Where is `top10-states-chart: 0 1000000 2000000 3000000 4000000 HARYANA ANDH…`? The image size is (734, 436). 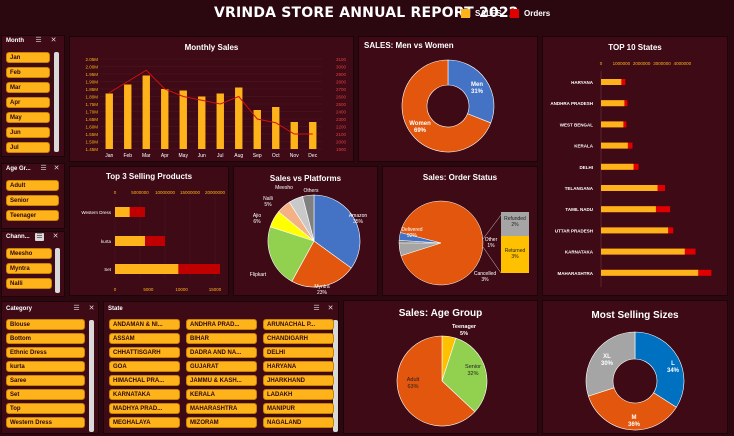
top10-states-chart: 0 1000000 2000000 3000000 4000000 HARYANA ANDH… is located at coordinates (631, 174).